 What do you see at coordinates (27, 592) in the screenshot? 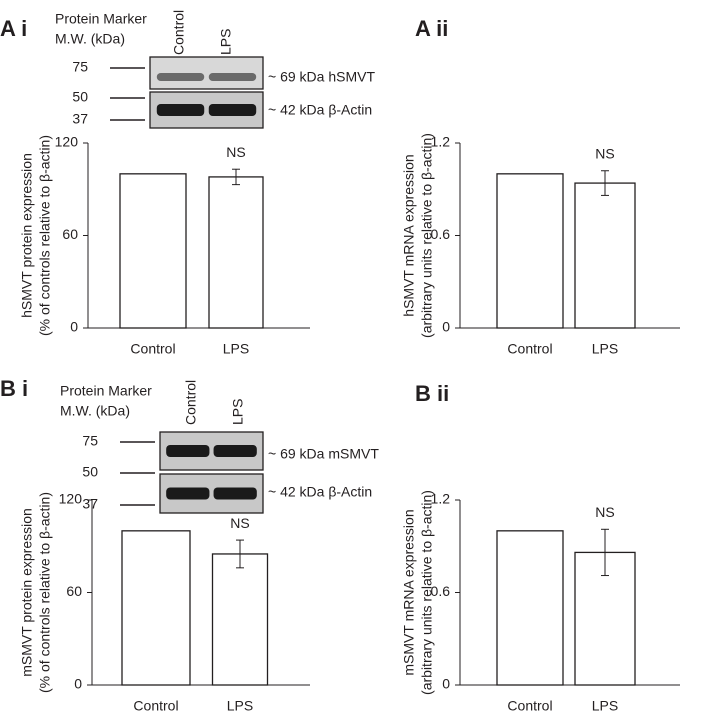
I see `y-axis-label: mSMVT protein expression` at bounding box center [27, 592].